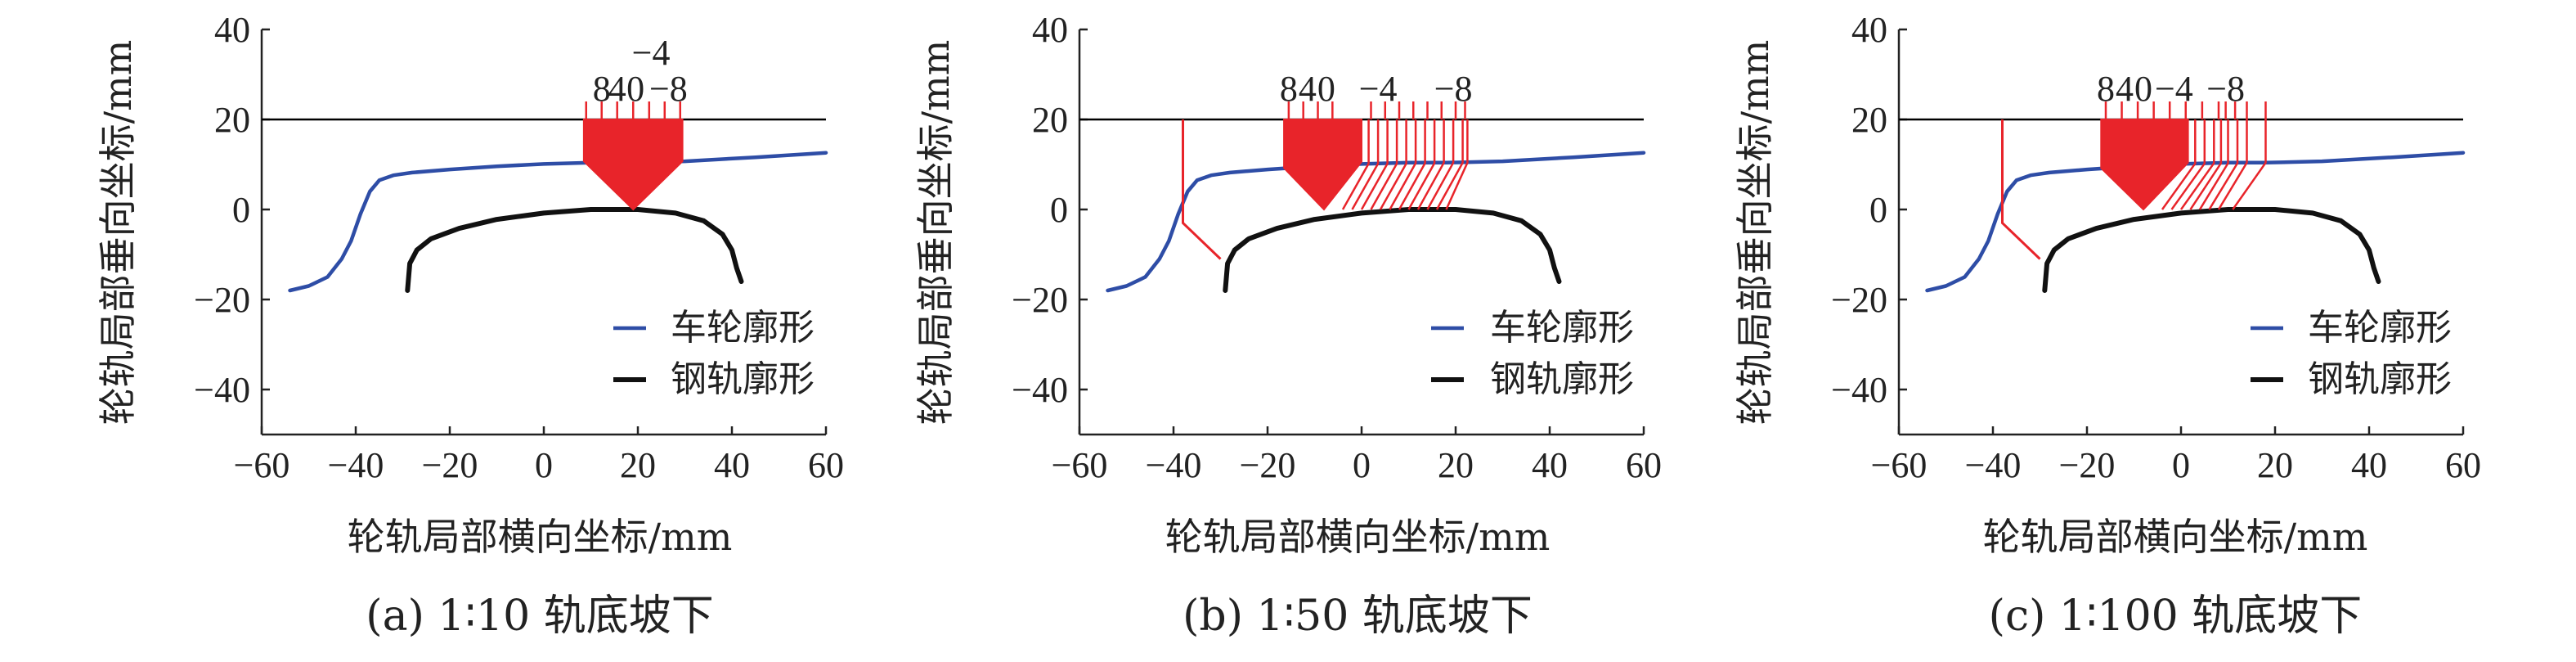 This screenshot has height=662, width=2576. Describe the element at coordinates (2176, 617) in the screenshot. I see `caption: (c) 1∶100 轨底坡下` at that location.